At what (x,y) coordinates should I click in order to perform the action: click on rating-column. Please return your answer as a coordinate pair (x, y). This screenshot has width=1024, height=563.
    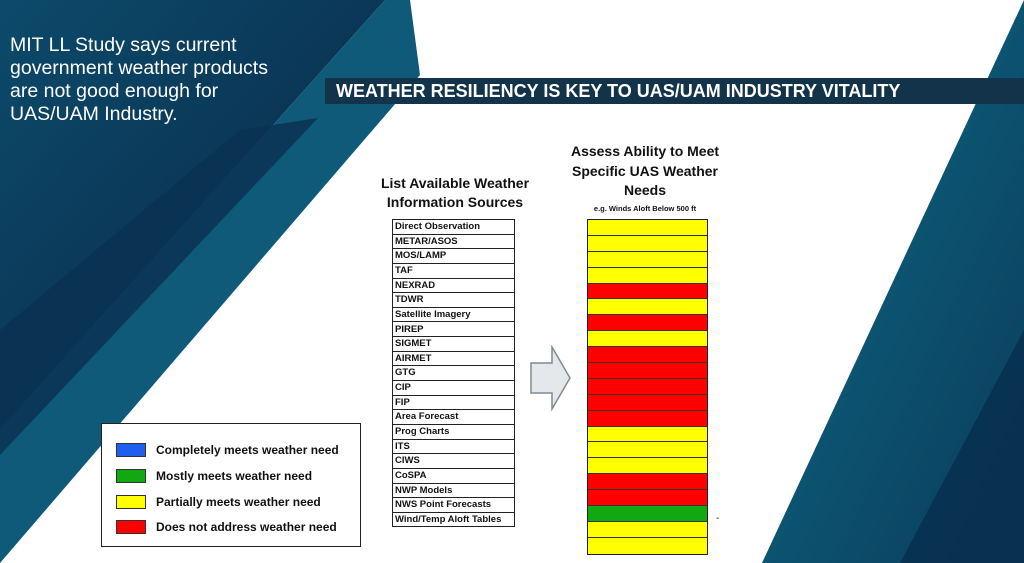
    Looking at the image, I should click on (647, 387).